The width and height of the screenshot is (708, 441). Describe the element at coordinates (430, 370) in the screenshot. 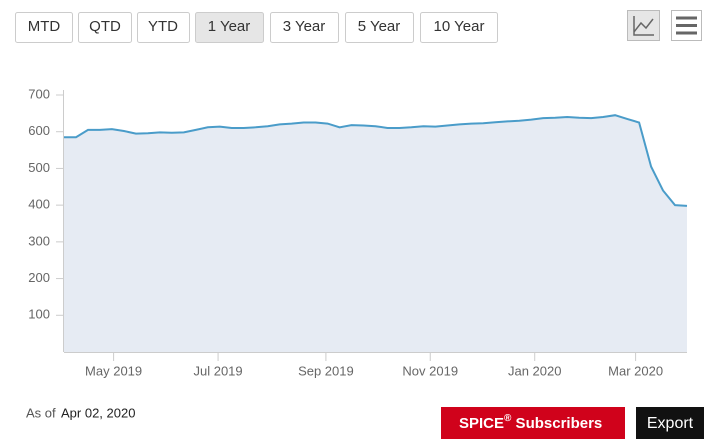

I see `x-tick-label: Nov 2019` at that location.